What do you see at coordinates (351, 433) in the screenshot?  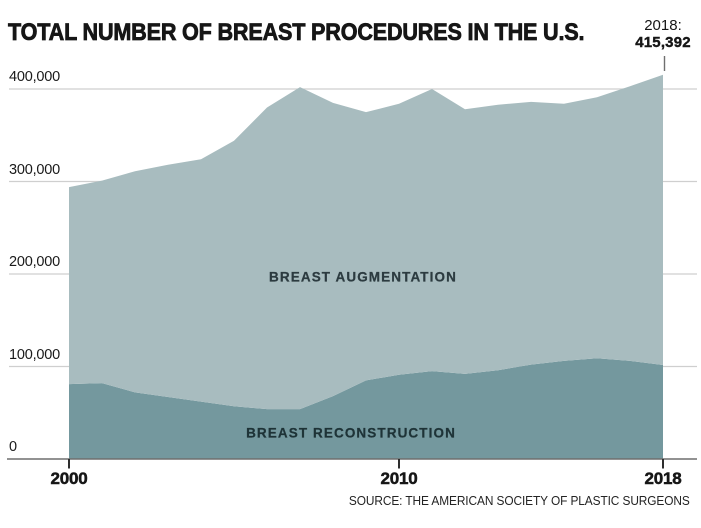 I see `series-label-reconstruction: BREAST RECONSTRUCTION` at bounding box center [351, 433].